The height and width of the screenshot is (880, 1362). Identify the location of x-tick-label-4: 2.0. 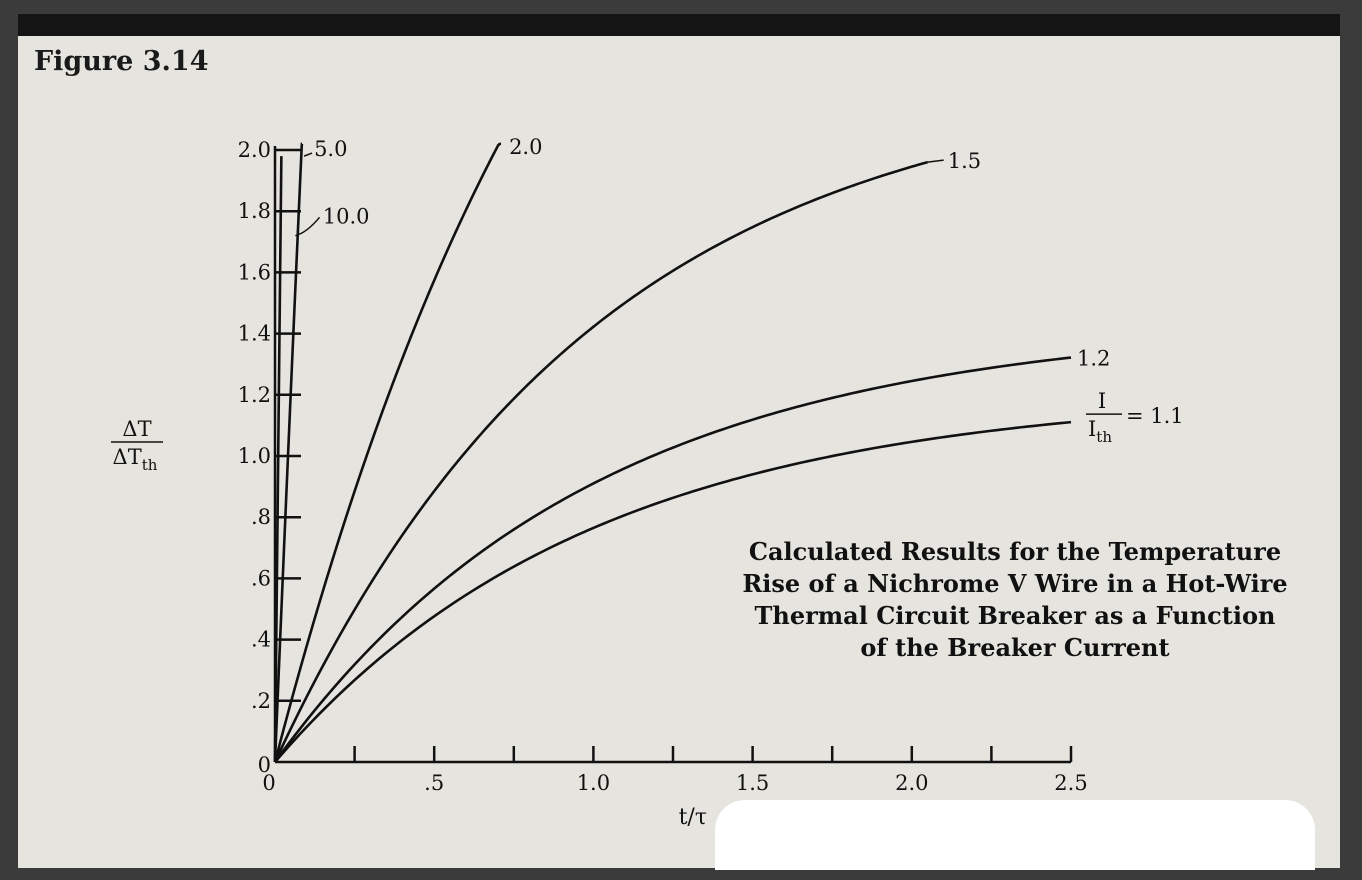
(911, 783).